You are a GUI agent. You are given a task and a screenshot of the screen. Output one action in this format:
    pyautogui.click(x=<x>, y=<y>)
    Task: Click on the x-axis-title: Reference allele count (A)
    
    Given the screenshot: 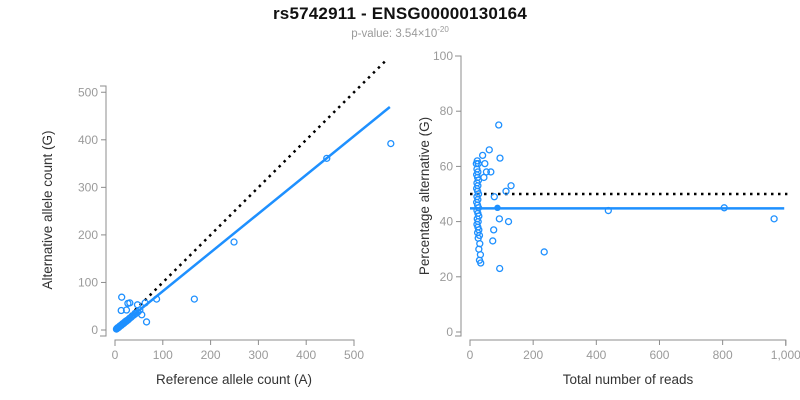 What is the action you would take?
    pyautogui.click(x=234, y=379)
    